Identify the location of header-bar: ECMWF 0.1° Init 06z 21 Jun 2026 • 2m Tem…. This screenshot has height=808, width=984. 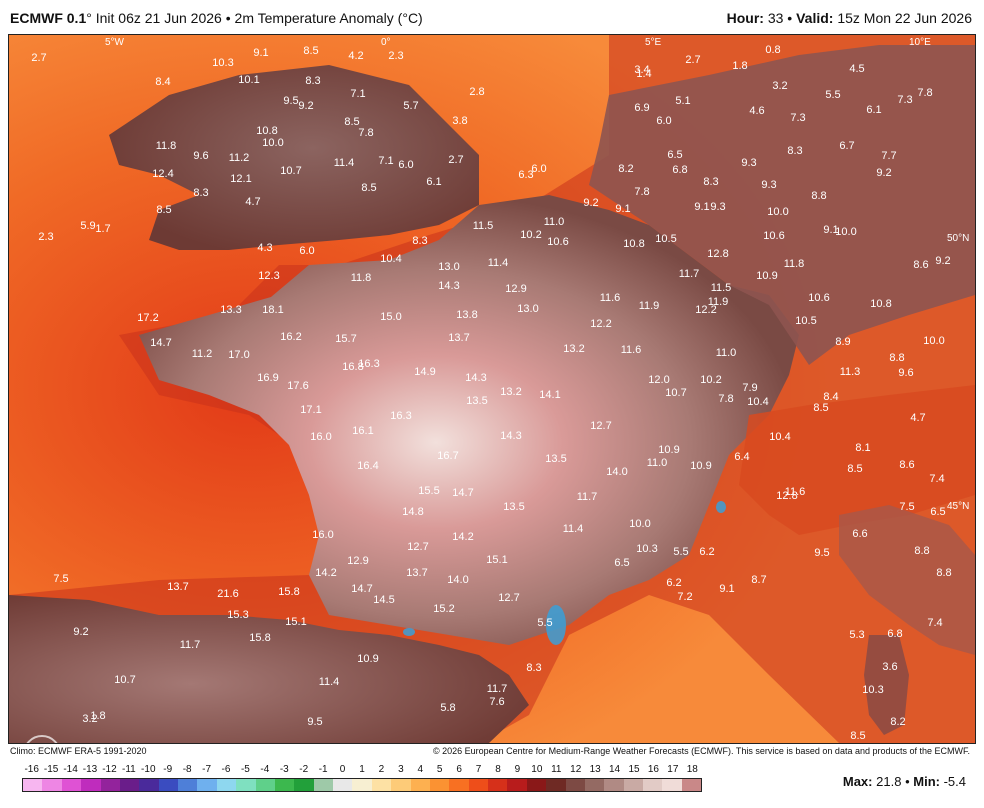
(492, 17).